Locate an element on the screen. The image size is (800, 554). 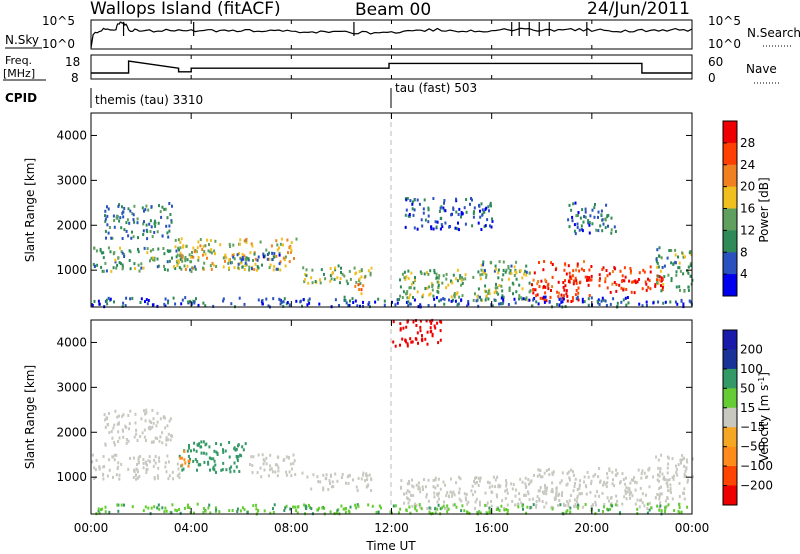
sky-label: N.Sky is located at coordinates (22, 40).